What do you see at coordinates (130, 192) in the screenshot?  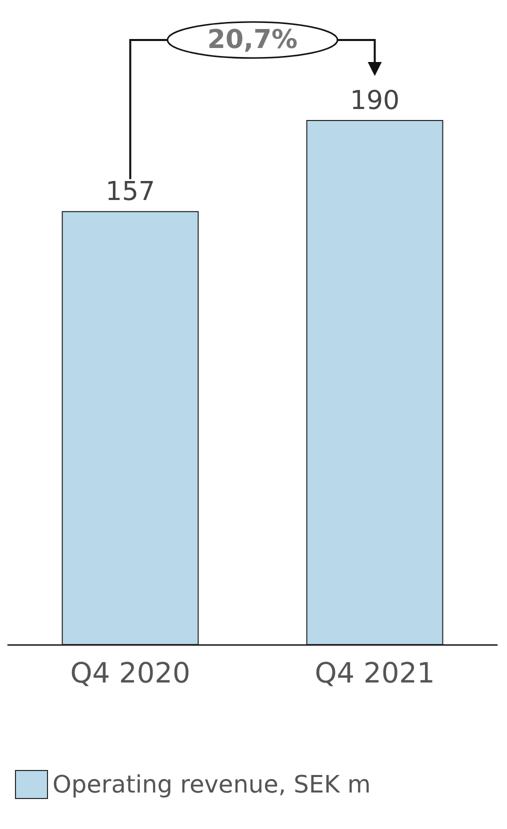 I see `data-label: 157` at bounding box center [130, 192].